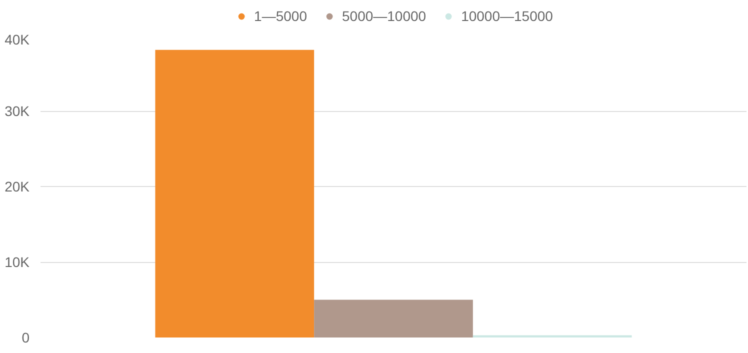  What do you see at coordinates (26, 338) in the screenshot?
I see `y-tick-label: 0` at bounding box center [26, 338].